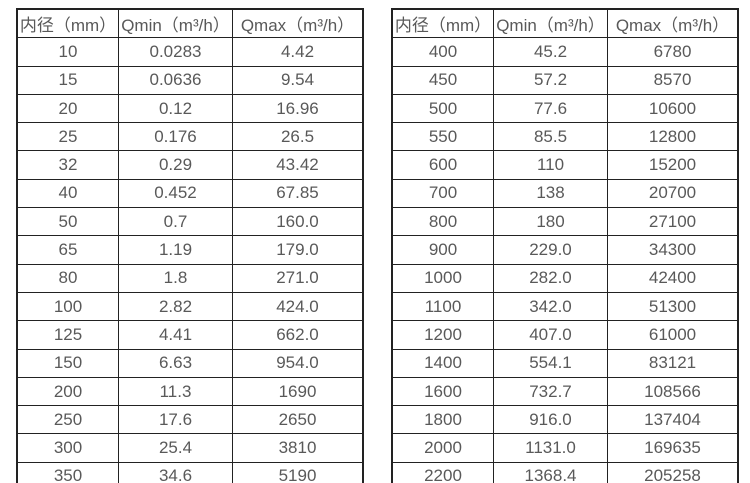 This screenshot has width=750, height=483. I want to click on table-cell: 250, so click(67, 420).